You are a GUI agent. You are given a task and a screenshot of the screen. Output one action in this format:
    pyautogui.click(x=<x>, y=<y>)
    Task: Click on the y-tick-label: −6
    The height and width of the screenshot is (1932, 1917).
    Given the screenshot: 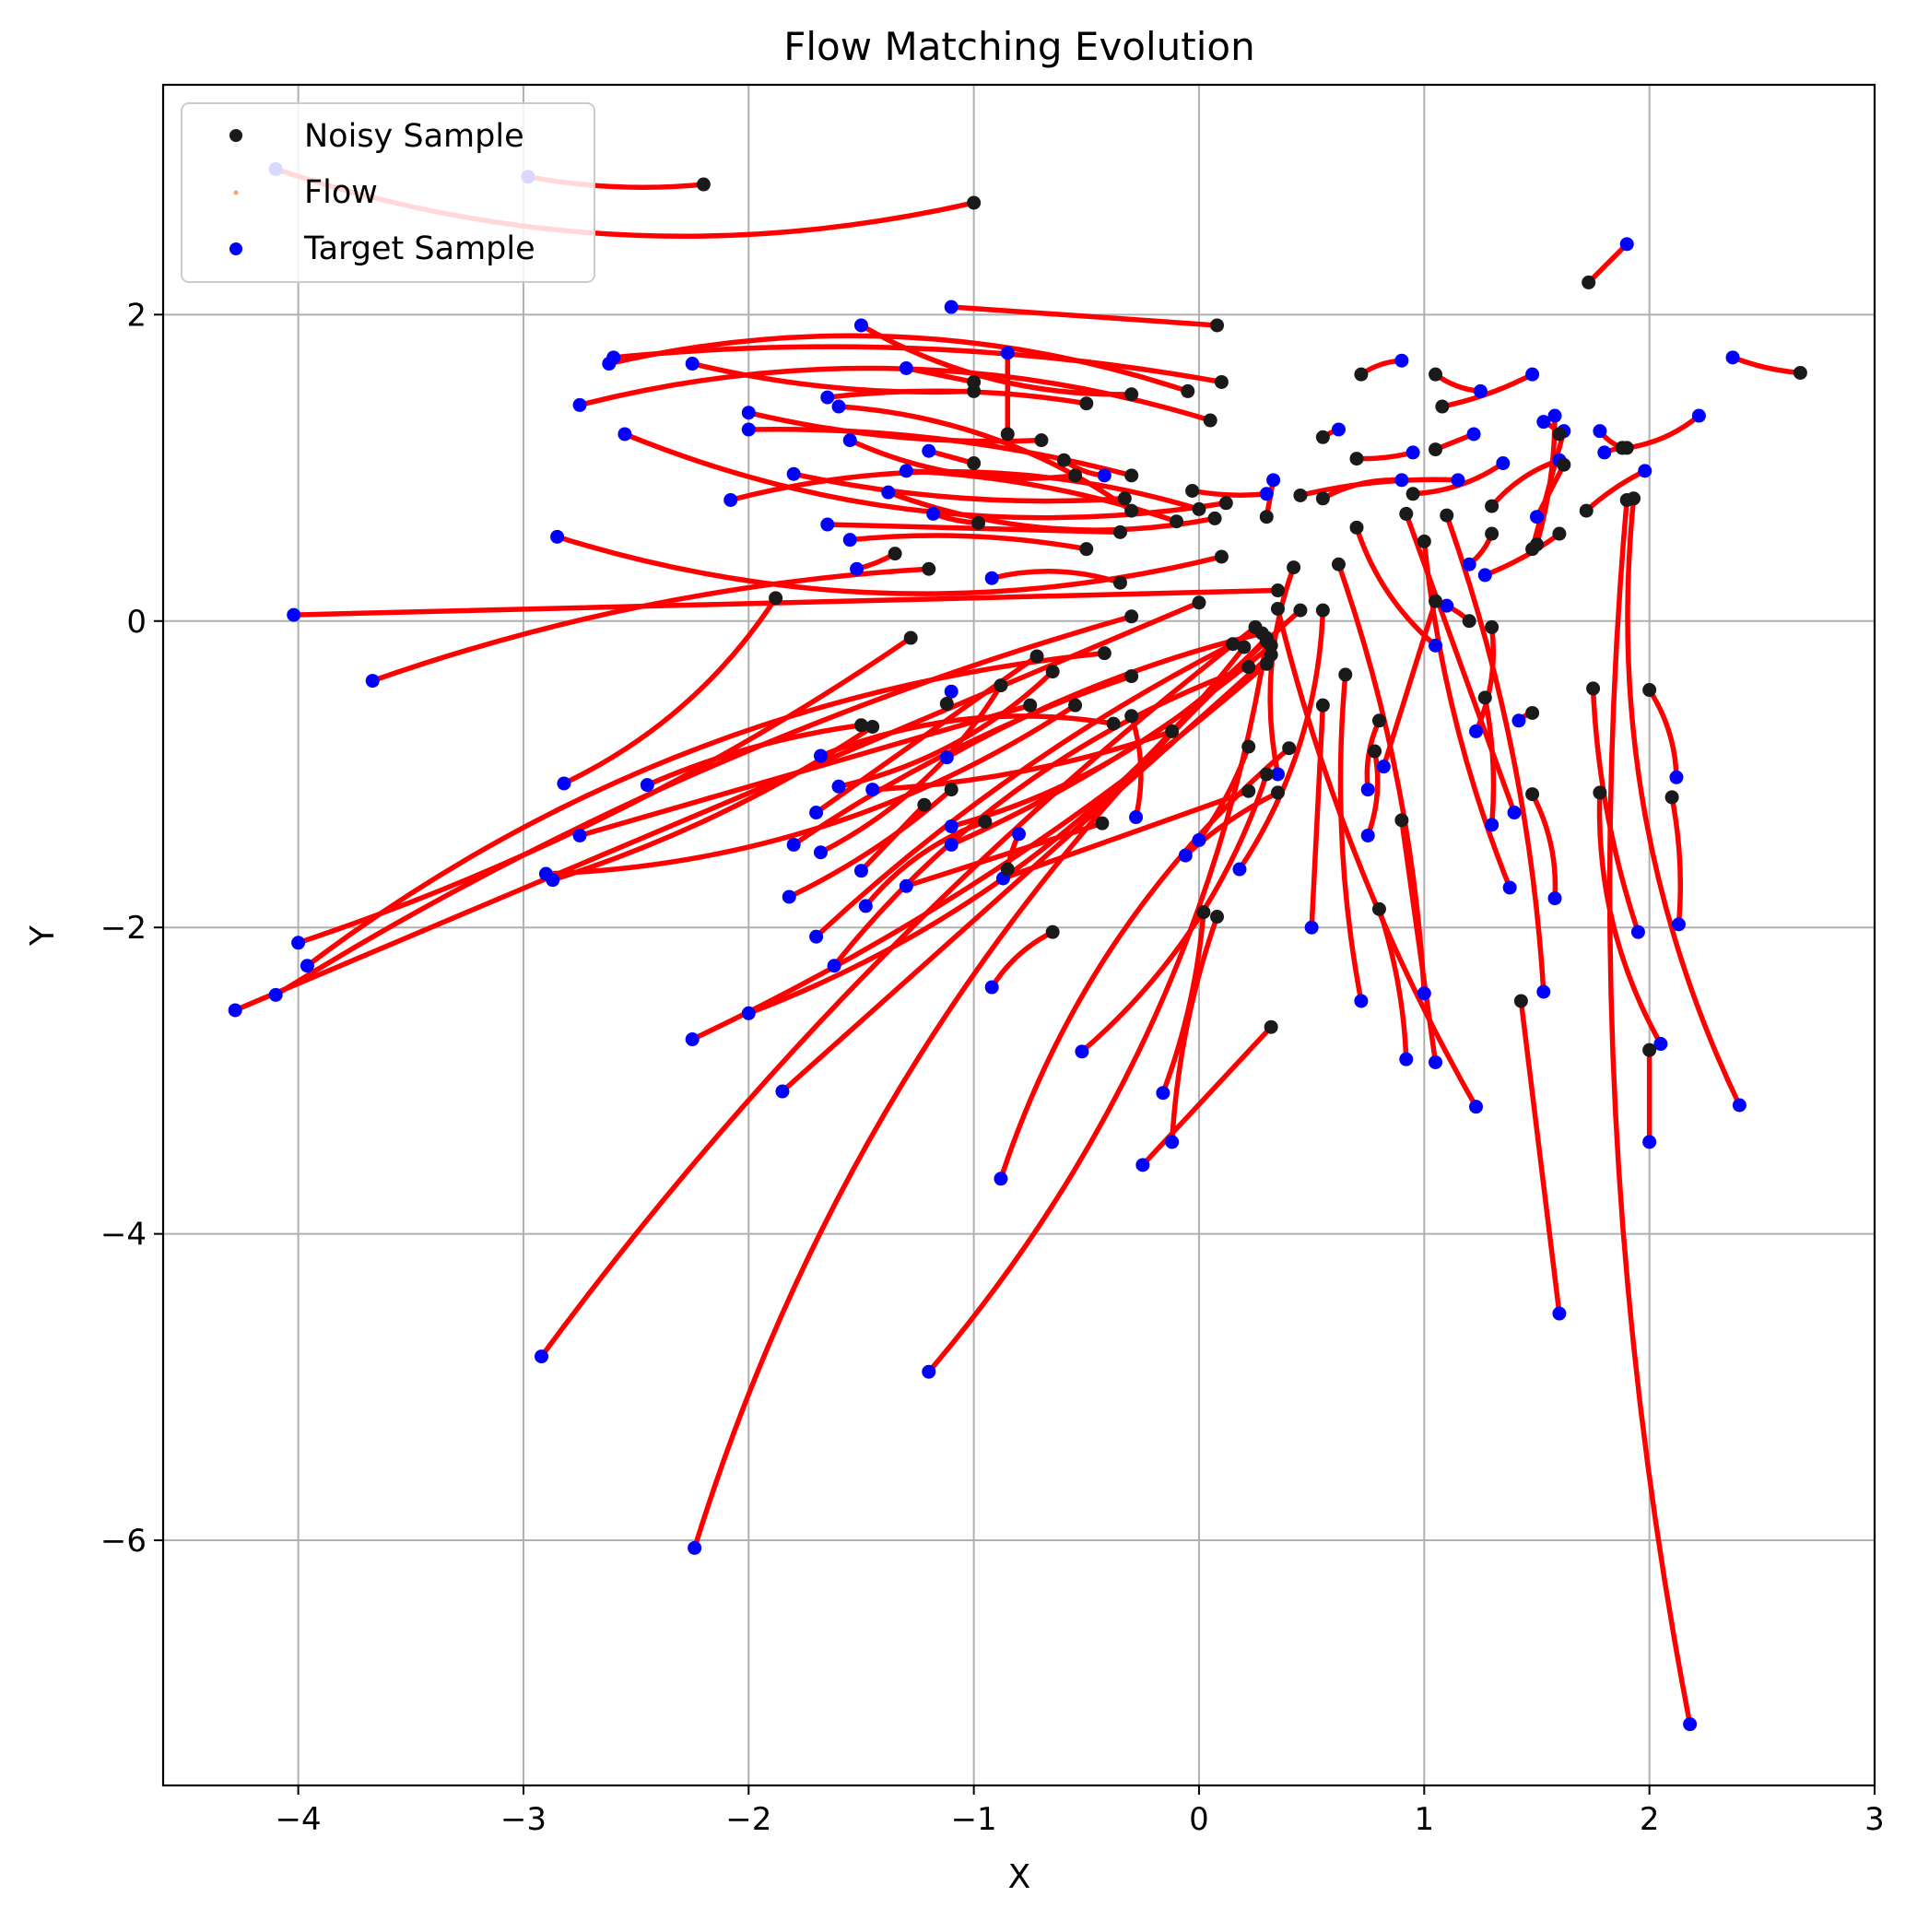 What is the action you would take?
    pyautogui.click(x=123, y=1541)
    